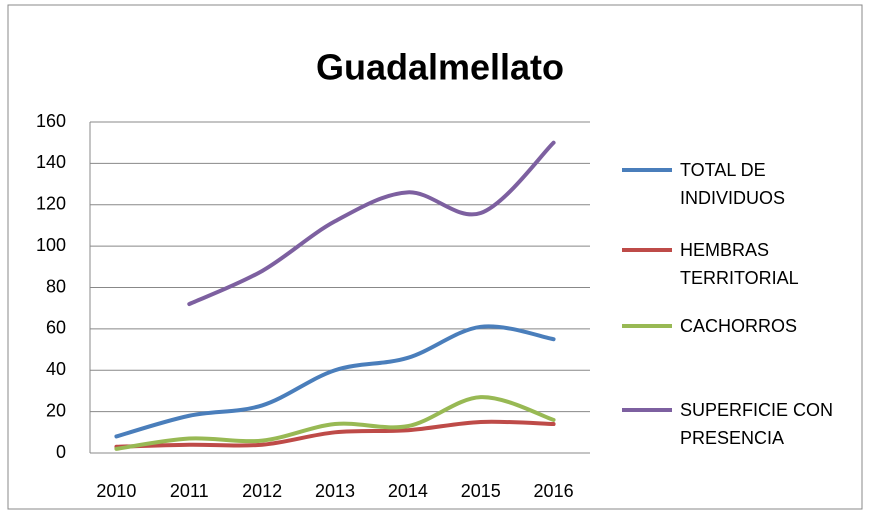  Describe the element at coordinates (51, 204) in the screenshot. I see `y-tick-label: 120` at that location.